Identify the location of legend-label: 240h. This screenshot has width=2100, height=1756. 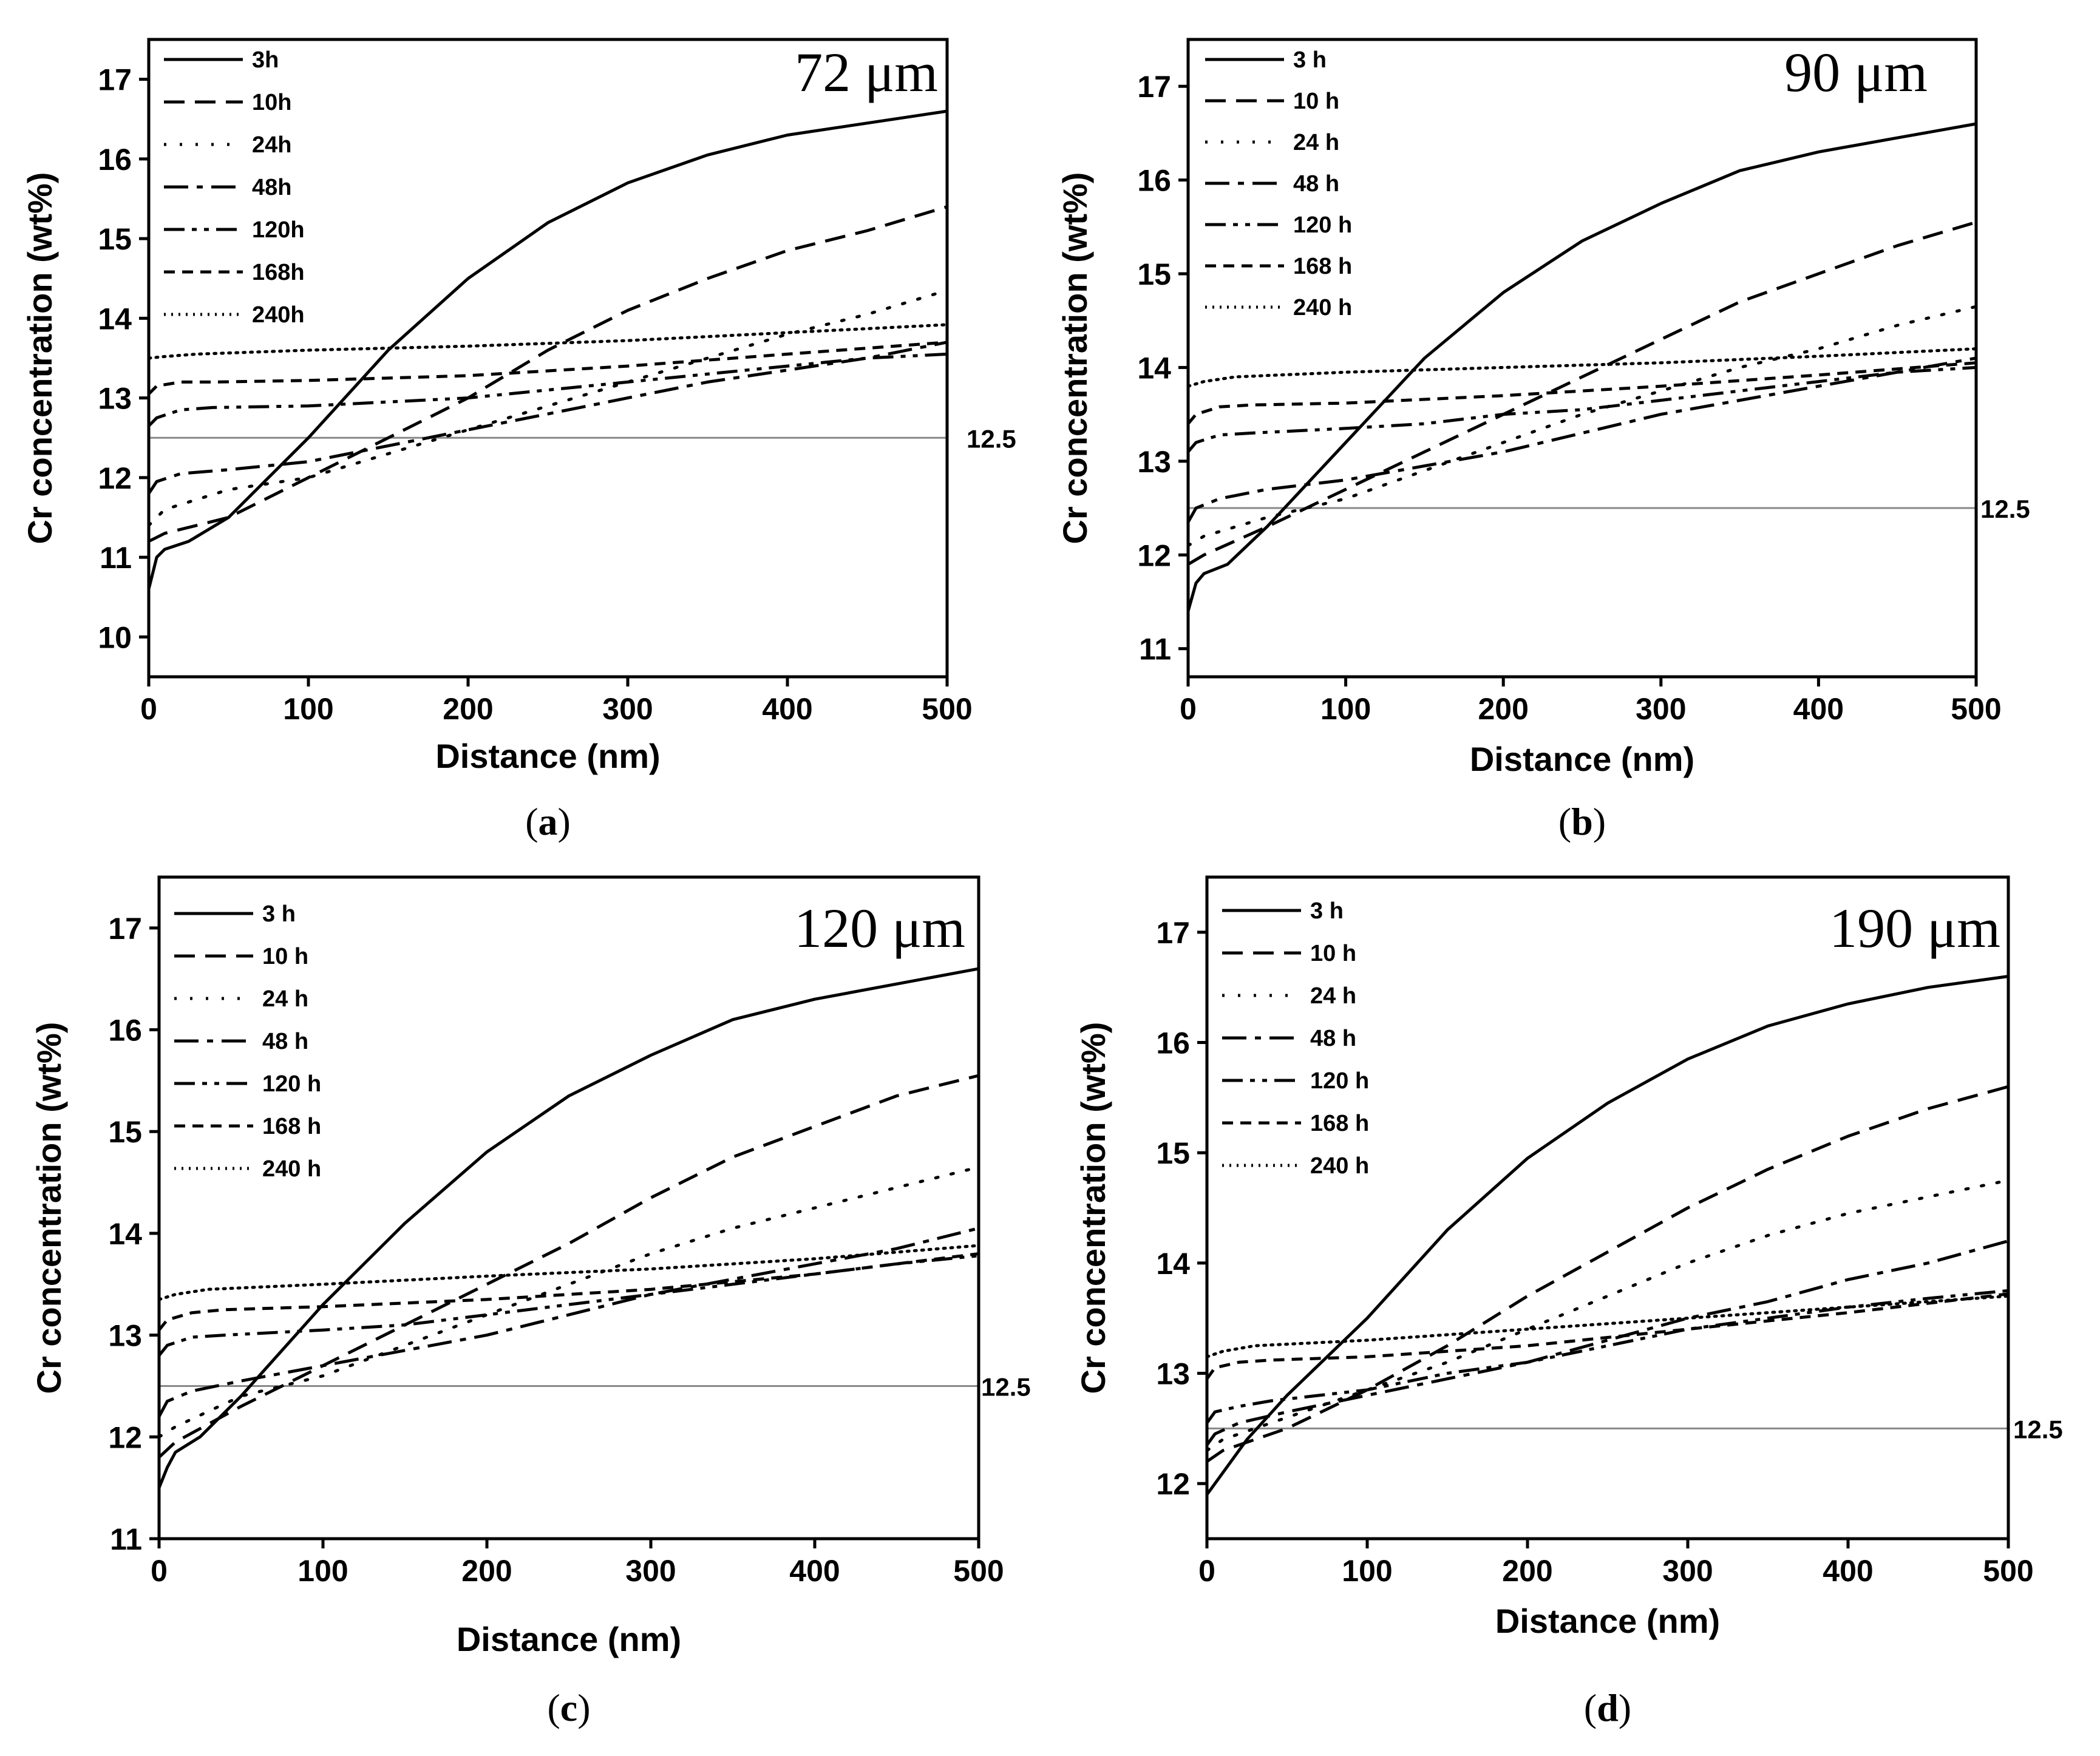
(278, 315).